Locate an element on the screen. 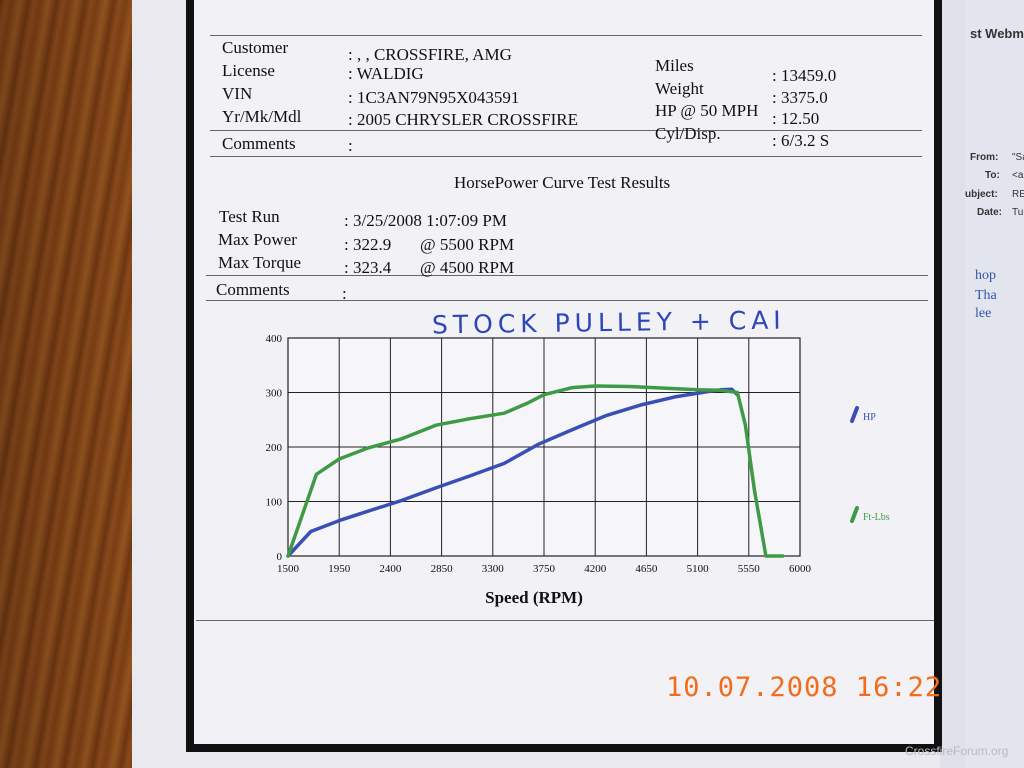  x-tick-label: 1950 is located at coordinates (339, 569).